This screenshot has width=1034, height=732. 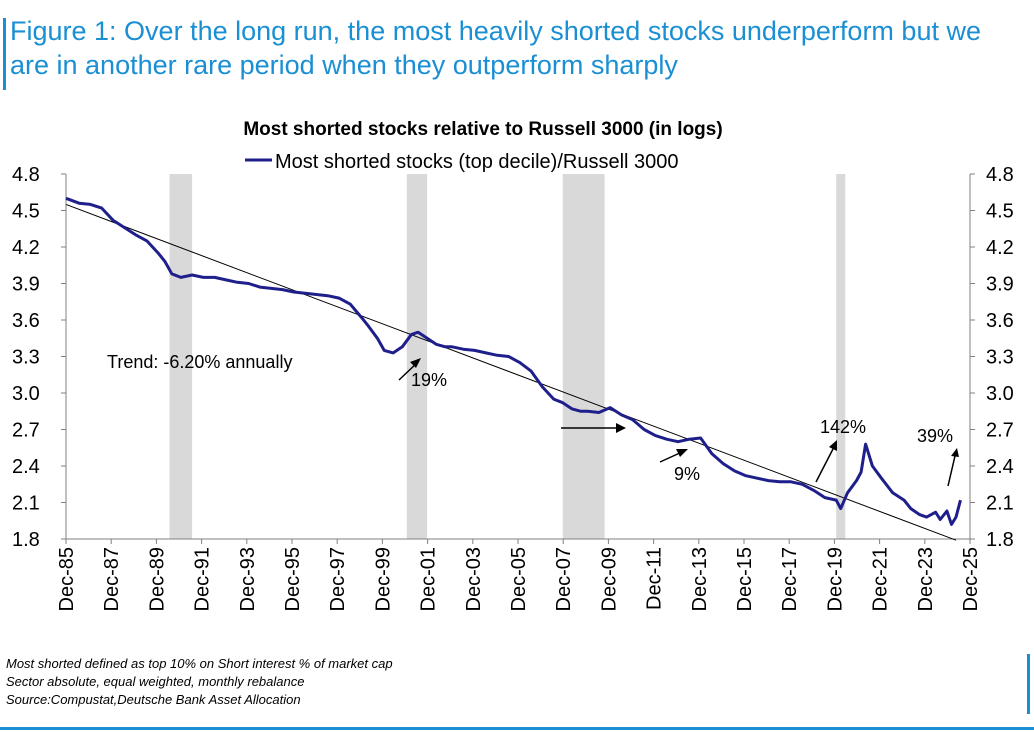 What do you see at coordinates (429, 380) in the screenshot?
I see `annotation-19pct: 19%` at bounding box center [429, 380].